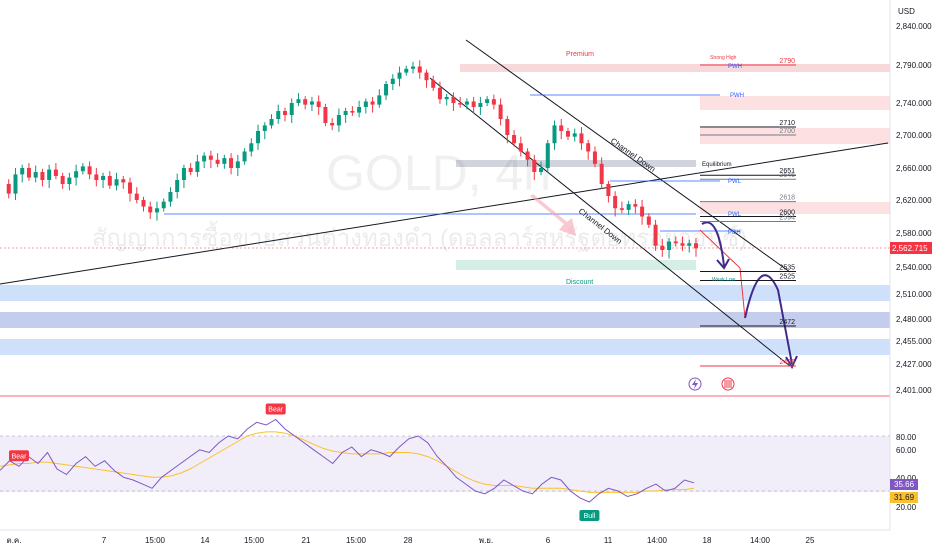 Image resolution: width=932 pixels, height=550 pixels. What do you see at coordinates (787, 131) in the screenshot?
I see `level-label: 2700` at bounding box center [787, 131].